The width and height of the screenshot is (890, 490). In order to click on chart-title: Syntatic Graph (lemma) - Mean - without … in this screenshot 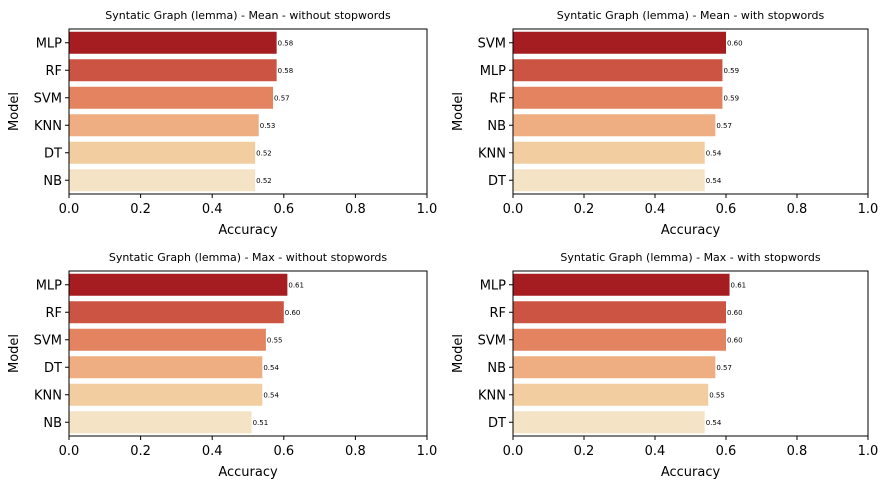, I will do `click(248, 15)`.